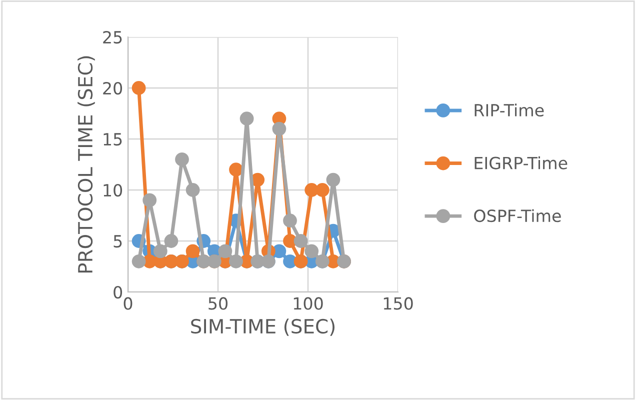 The image size is (636, 400). What do you see at coordinates (112, 88) in the screenshot?
I see `y-tick-label: 20` at bounding box center [112, 88].